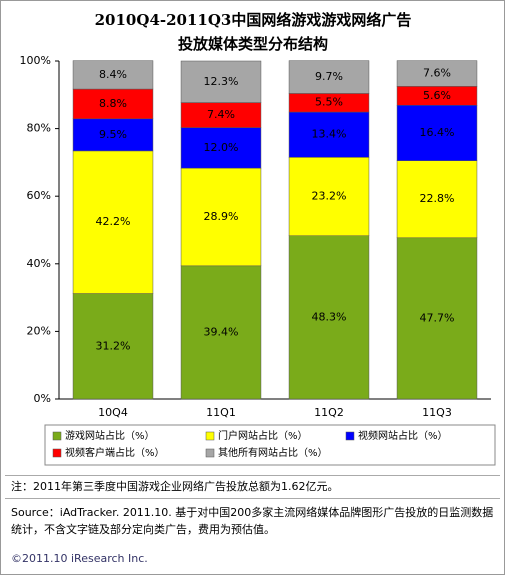 This screenshot has height=575, width=505. What do you see at coordinates (79, 558) in the screenshot?
I see `footer: ©2011.10 iResearch Inc.` at bounding box center [79, 558].